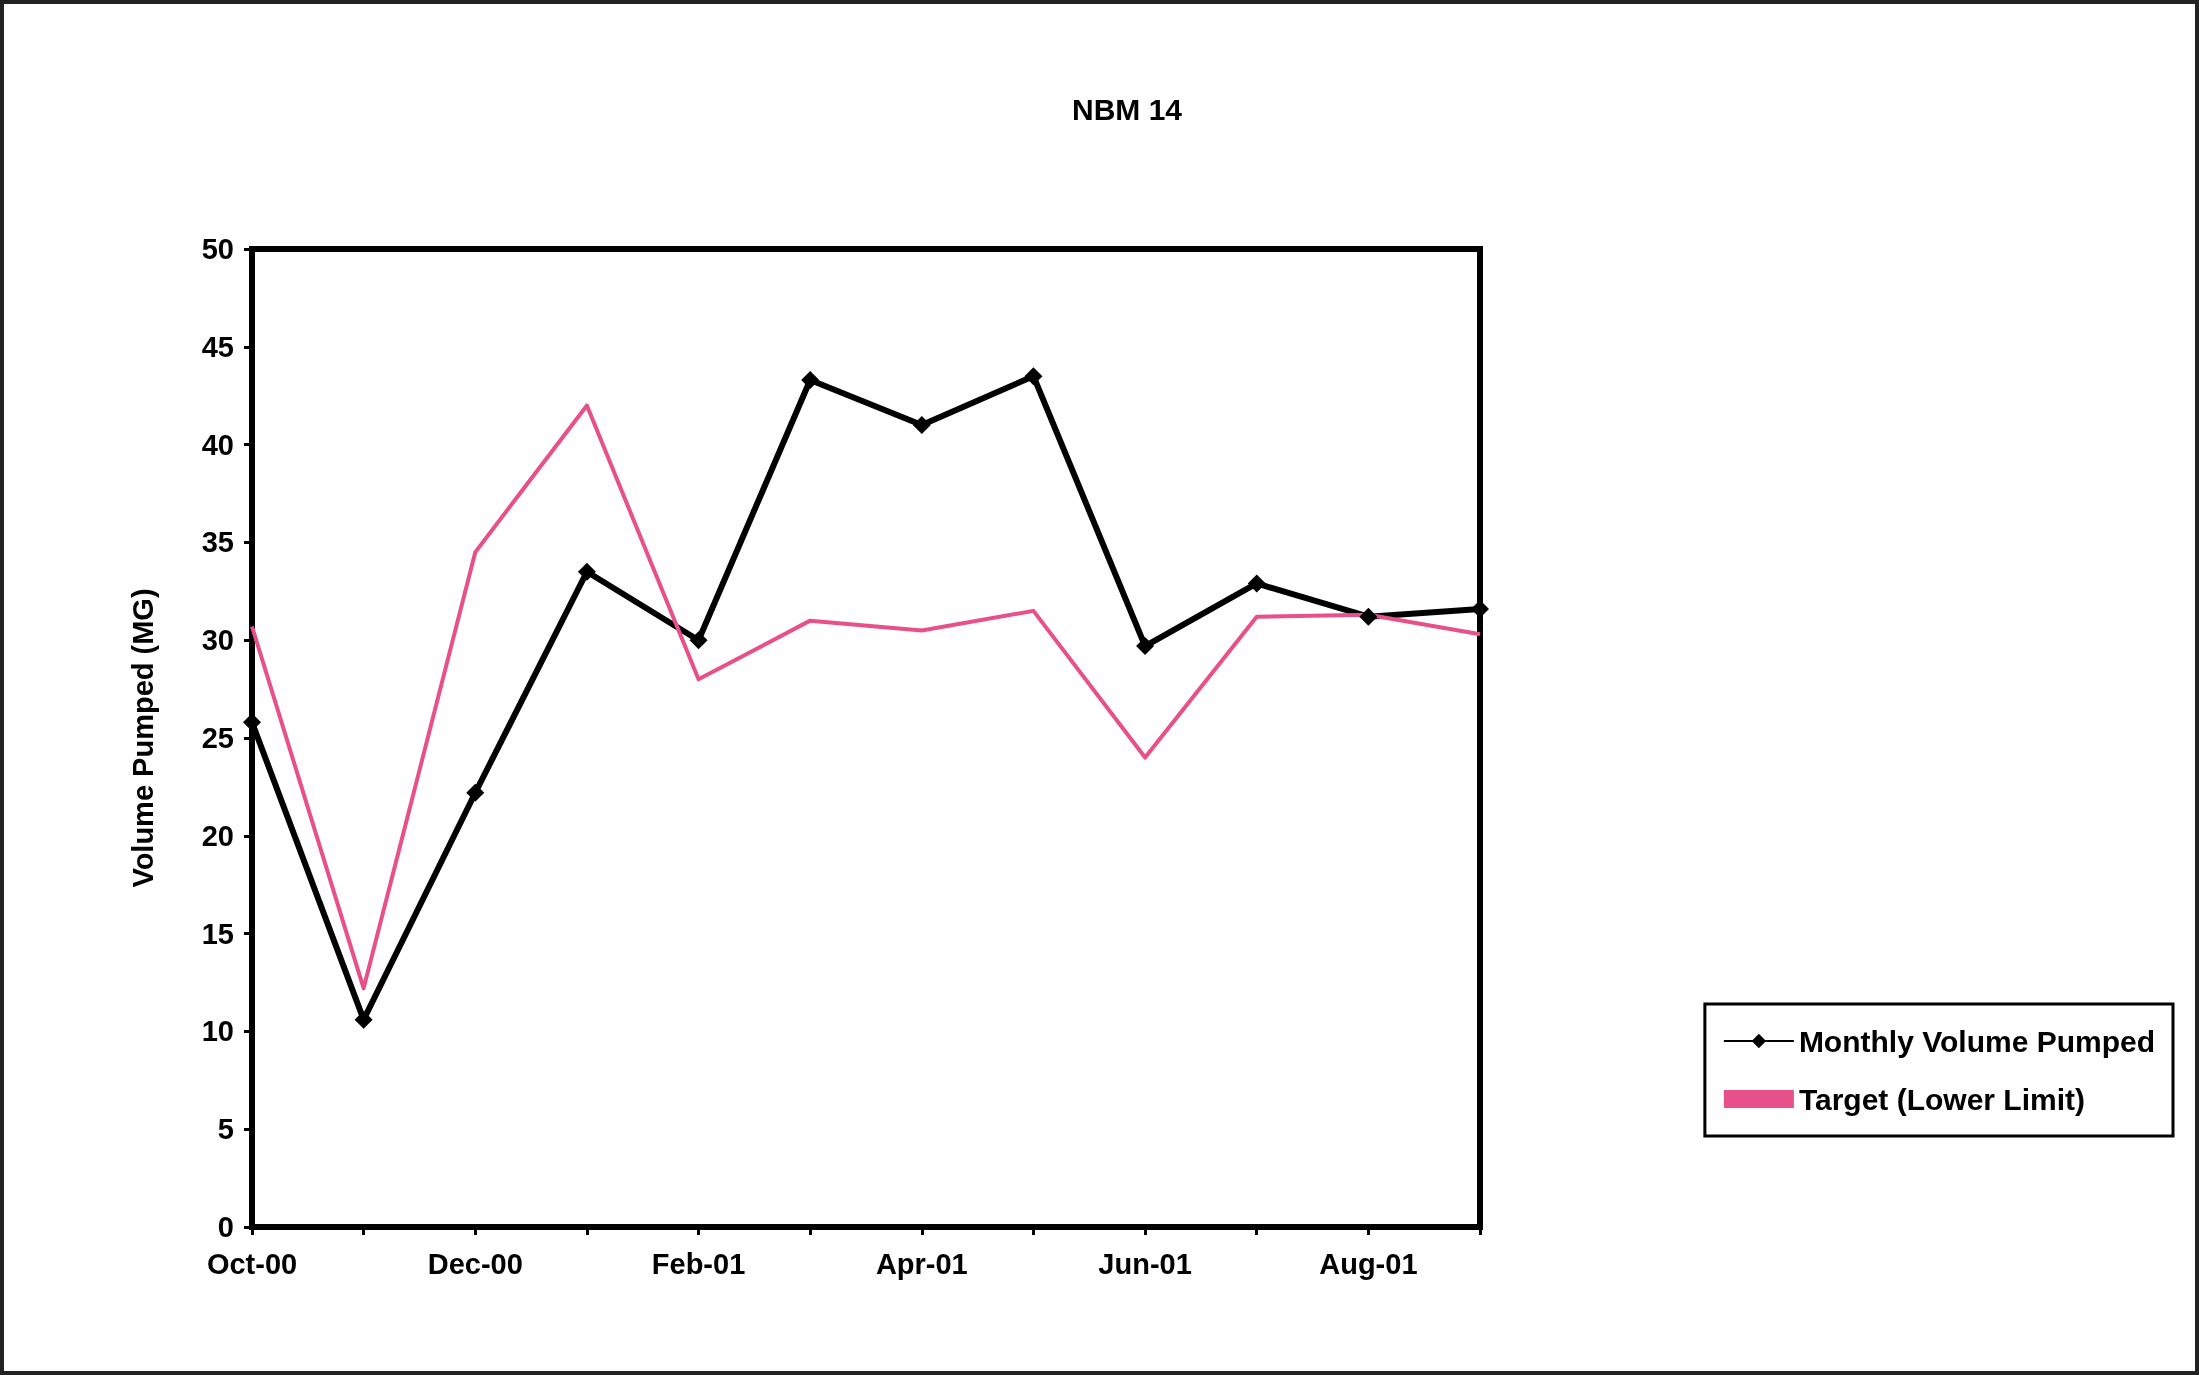 This screenshot has width=2199, height=1375. Describe the element at coordinates (217, 542) in the screenshot. I see `y-tick-label: 35` at that location.